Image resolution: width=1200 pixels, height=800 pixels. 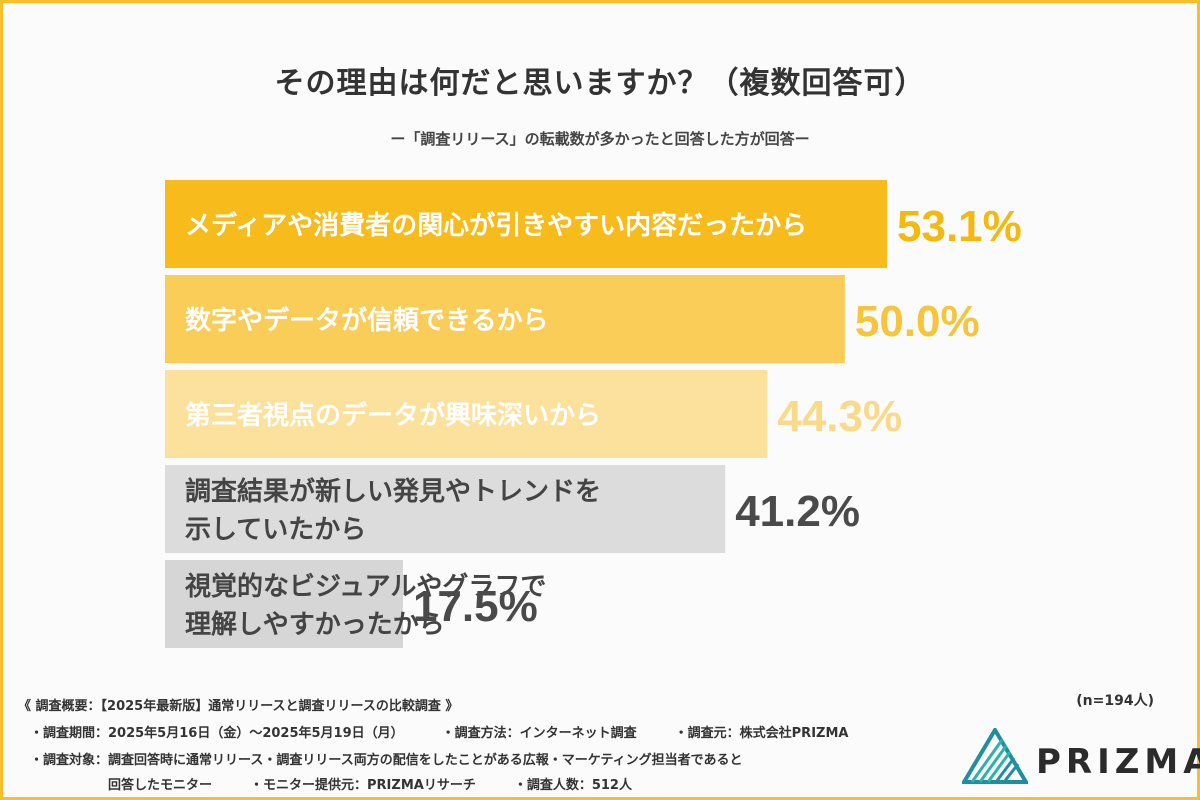 I want to click on footer-source: ・調査元：株式会社PRIZMA, so click(x=761, y=733).